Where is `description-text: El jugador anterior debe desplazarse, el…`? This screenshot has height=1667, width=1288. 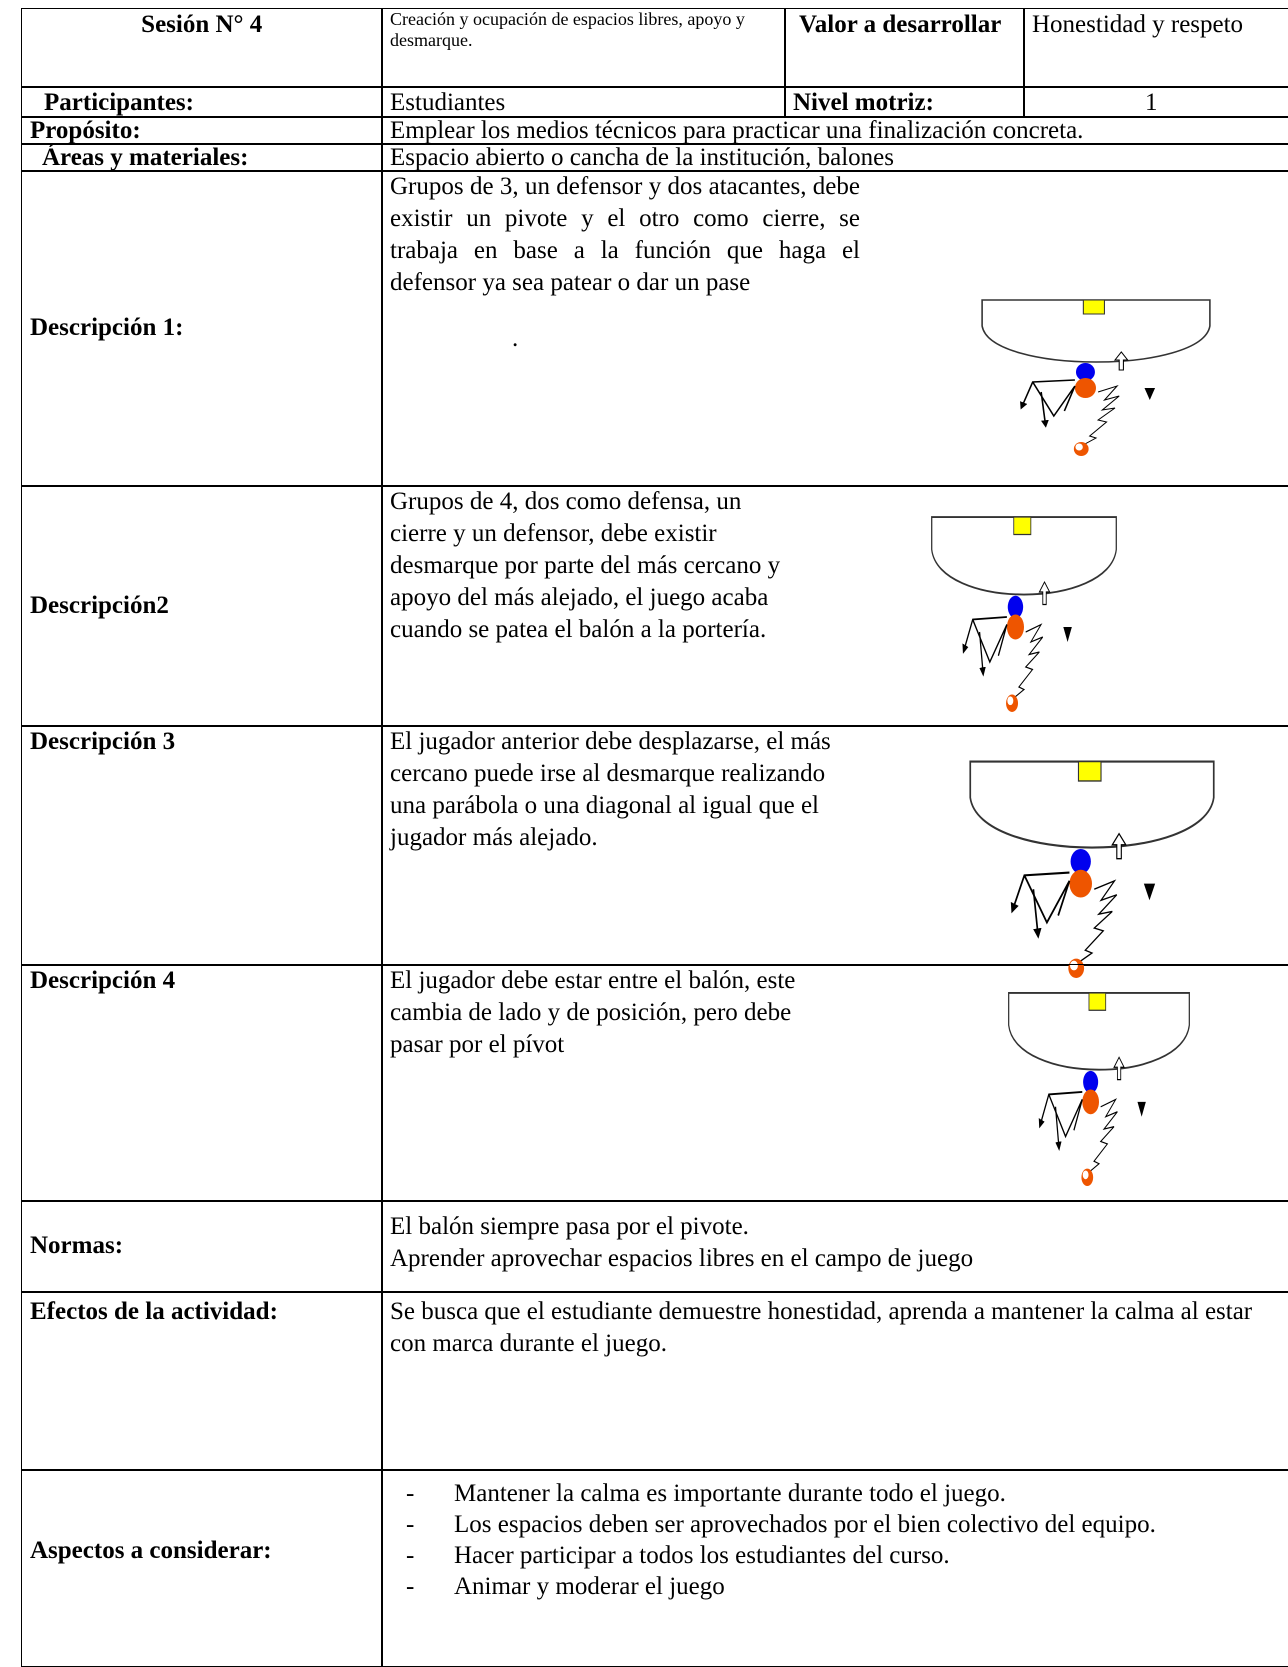 description-text: El jugador anterior debe desplazarse, el… is located at coordinates (610, 789).